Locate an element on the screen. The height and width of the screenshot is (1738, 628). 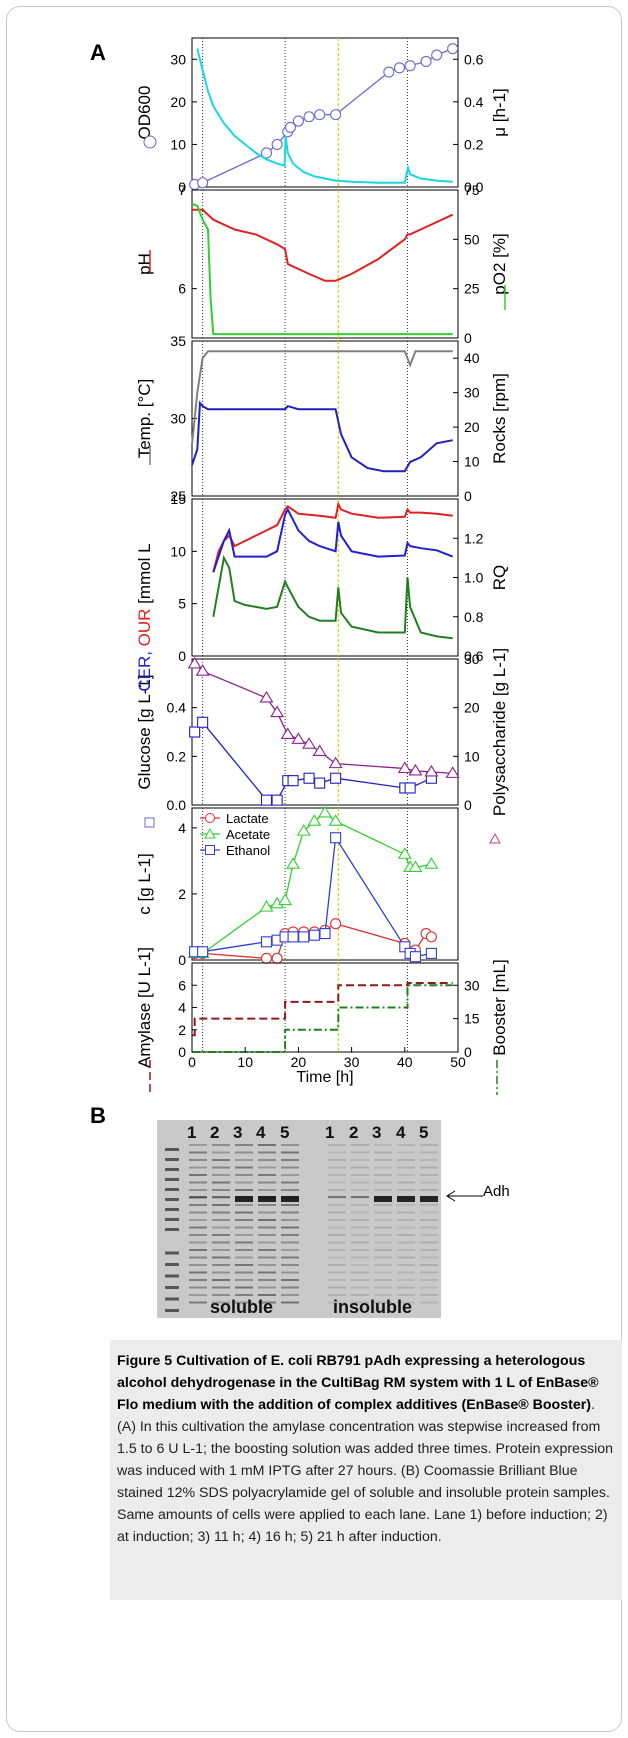
y-tick-label: 10 is located at coordinates (178, 144).